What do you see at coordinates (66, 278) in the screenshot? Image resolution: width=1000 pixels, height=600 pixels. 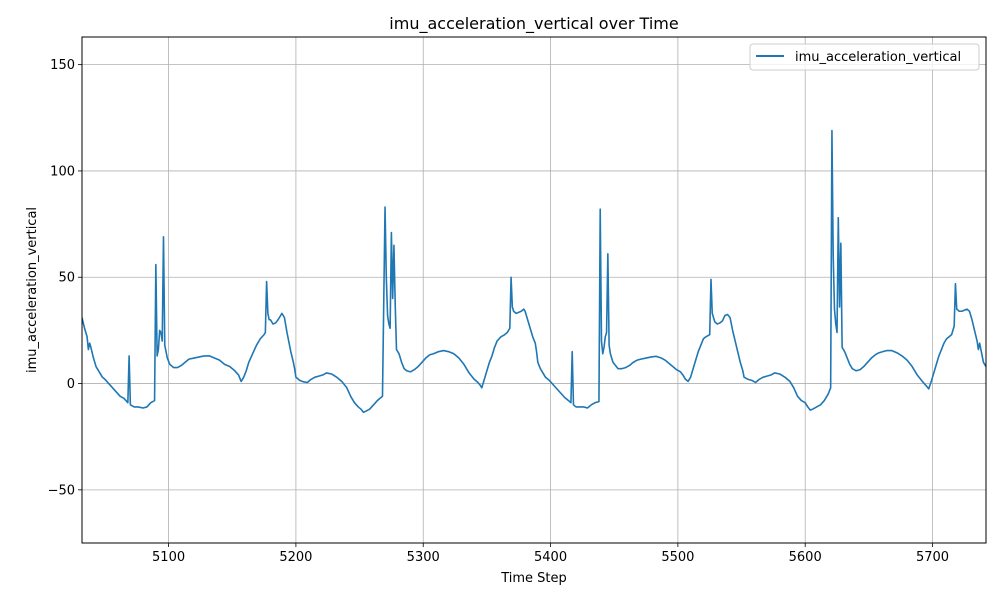 I see `y-tick-label: 50` at bounding box center [66, 278].